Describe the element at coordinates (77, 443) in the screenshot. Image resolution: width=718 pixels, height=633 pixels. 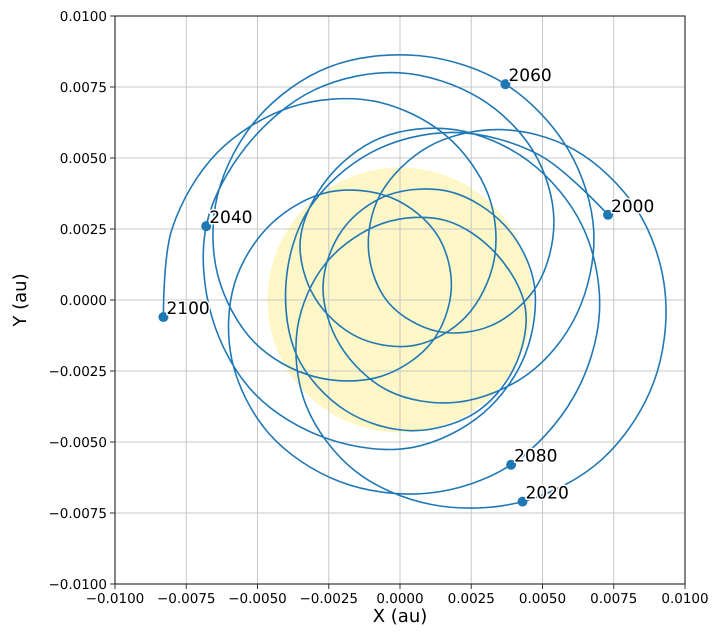
I see `y-tick-label: −0.0050` at that location.